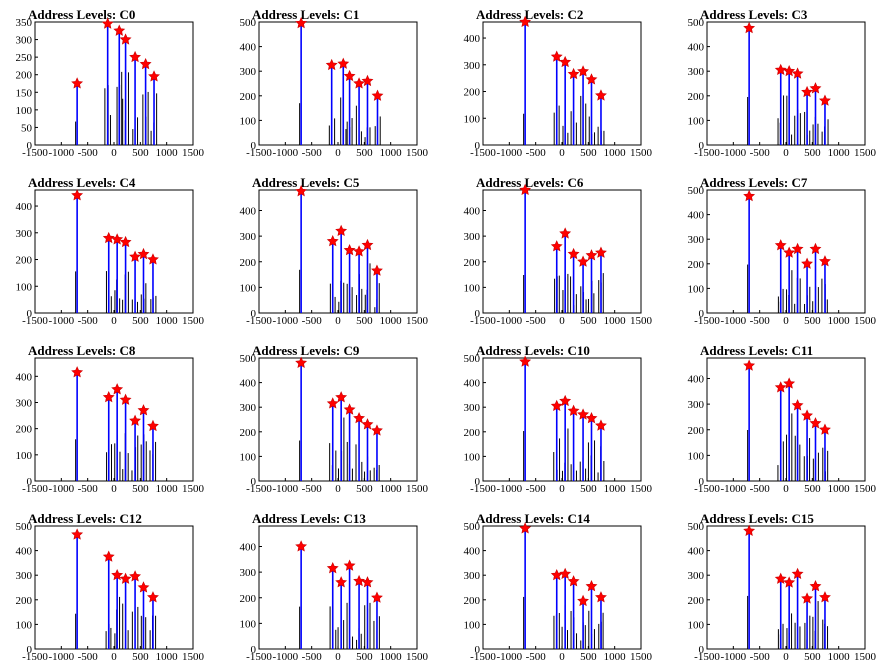  Describe the element at coordinates (364, 489) in the screenshot. I see `x-tick-label: 500` at that location.